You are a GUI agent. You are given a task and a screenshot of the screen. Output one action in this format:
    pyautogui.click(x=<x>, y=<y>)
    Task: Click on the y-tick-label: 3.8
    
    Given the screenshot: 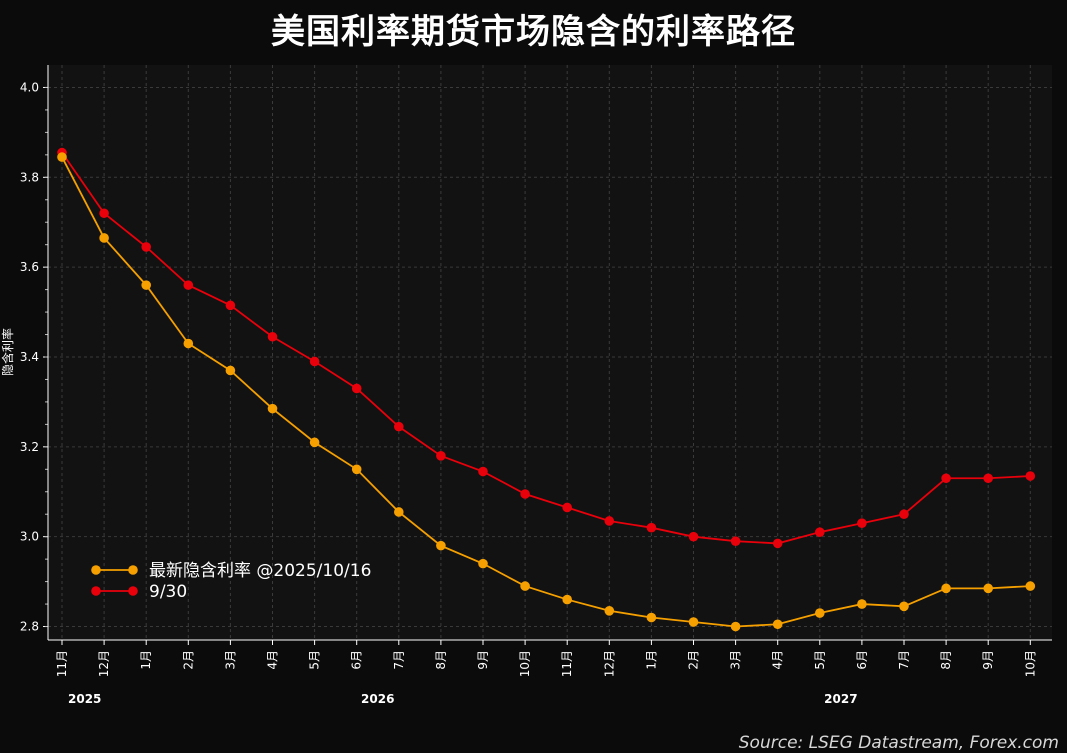 What is the action you would take?
    pyautogui.click(x=29, y=177)
    